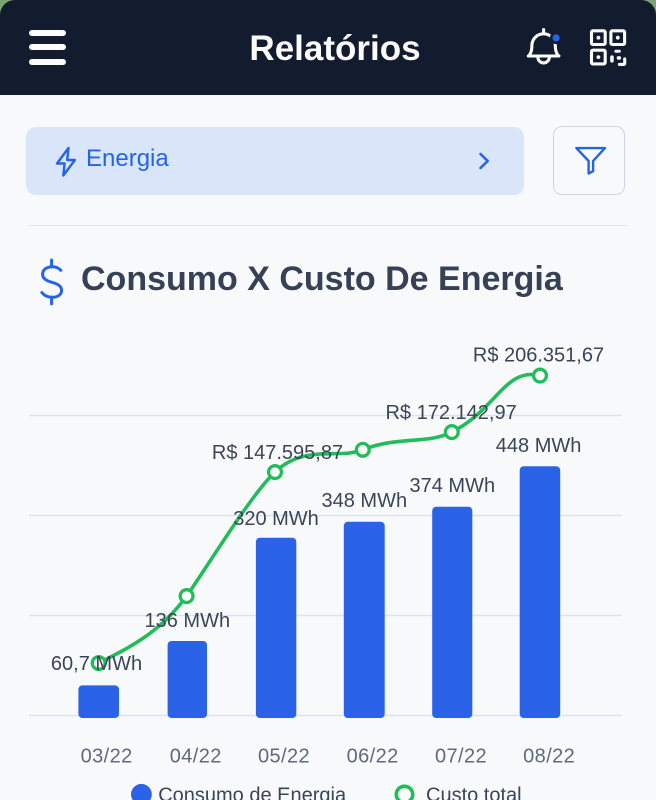 This screenshot has width=656, height=800. Describe the element at coordinates (538, 356) in the screenshot. I see `svg-text: R$ 206.351,67` at that location.